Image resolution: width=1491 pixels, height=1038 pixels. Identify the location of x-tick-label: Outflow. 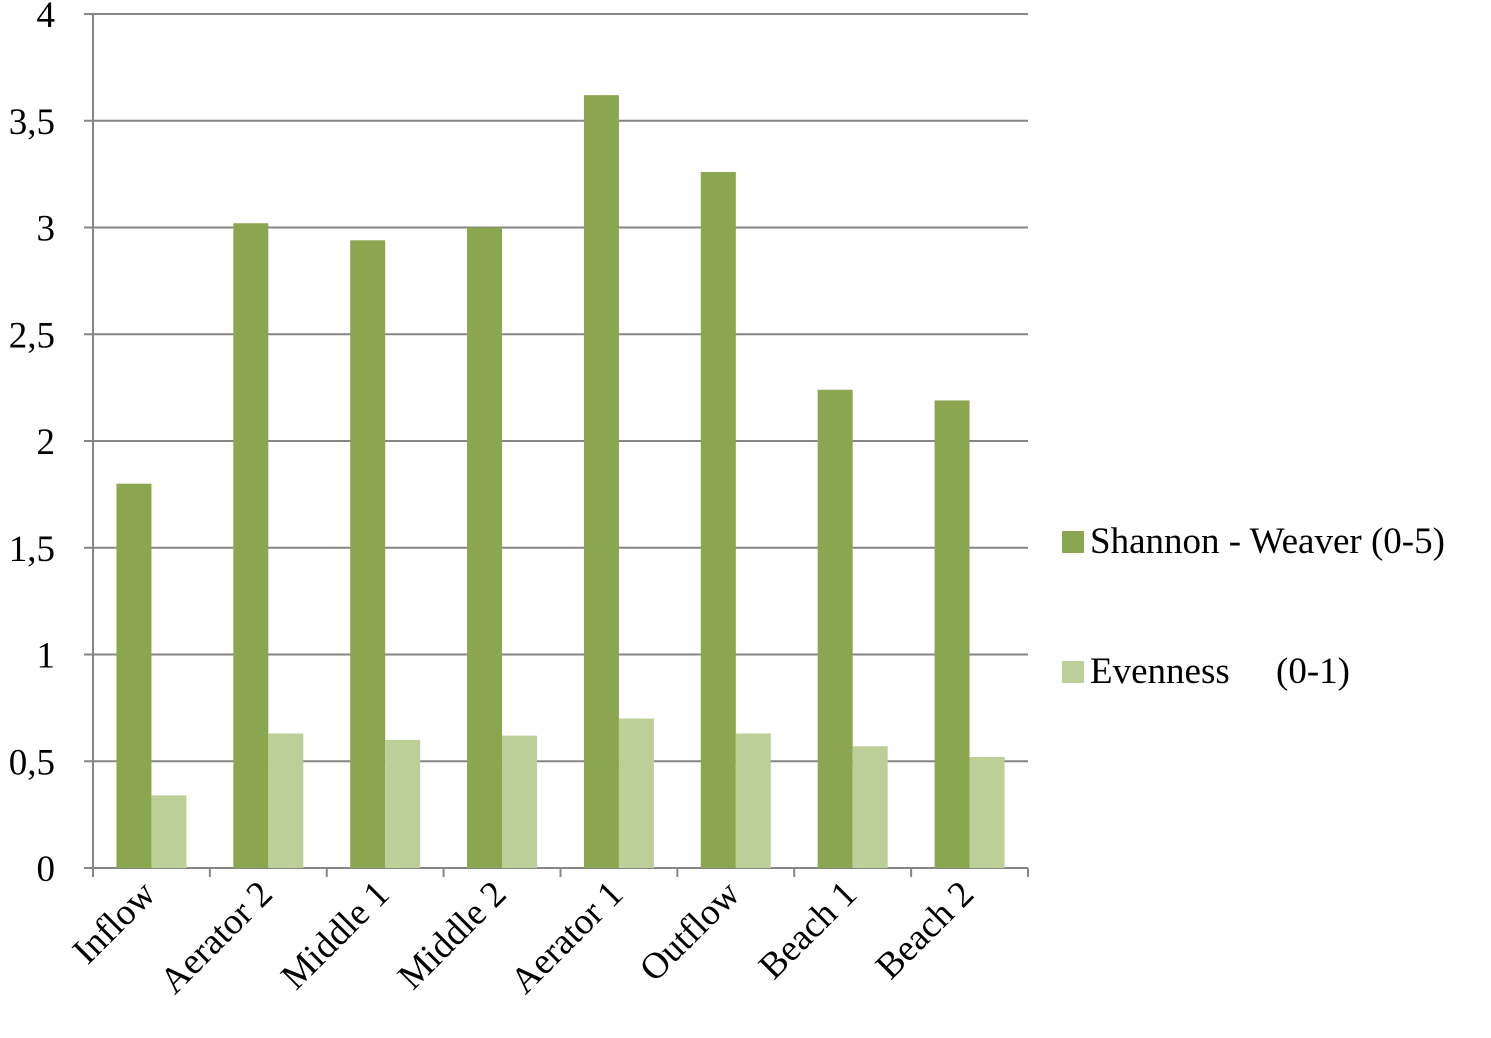
(690, 931).